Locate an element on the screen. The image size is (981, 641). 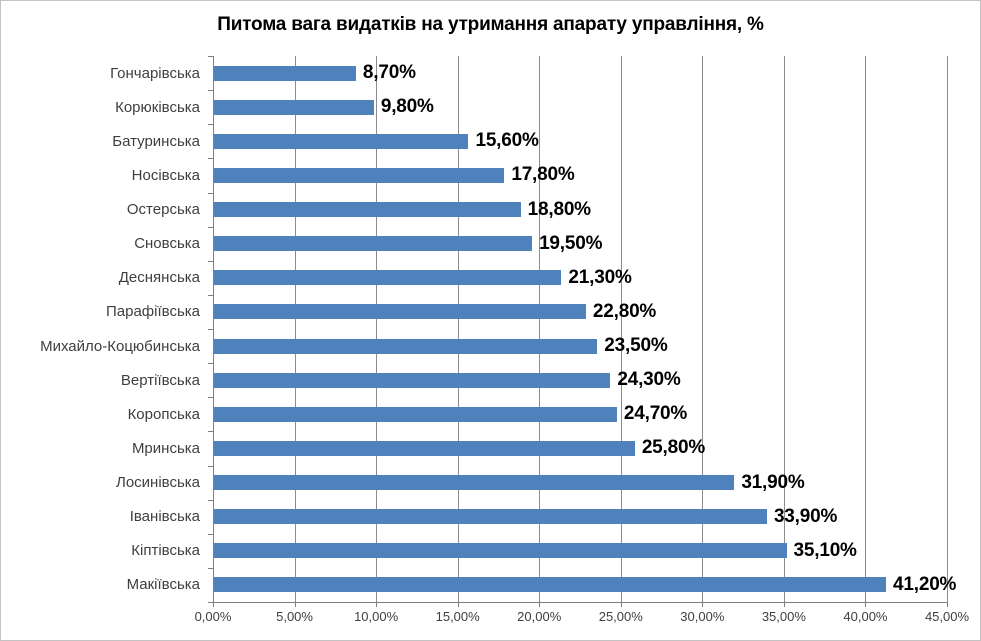
category-label: Михайло-Коцюбинська is located at coordinates (120, 346).